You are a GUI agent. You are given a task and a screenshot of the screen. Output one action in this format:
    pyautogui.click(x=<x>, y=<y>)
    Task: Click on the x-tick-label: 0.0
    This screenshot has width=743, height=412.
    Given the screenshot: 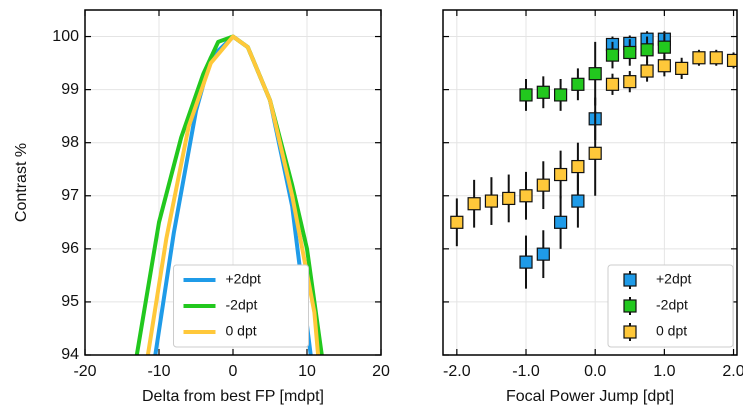 What is the action you would take?
    pyautogui.click(x=595, y=371)
    